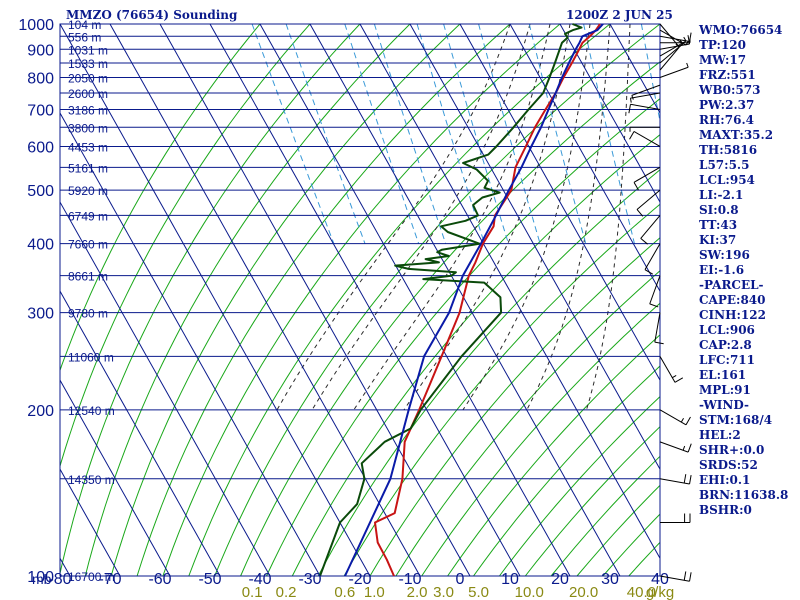  I want to click on chart-title: MMZO (76654) Sounding, so click(152, 15).